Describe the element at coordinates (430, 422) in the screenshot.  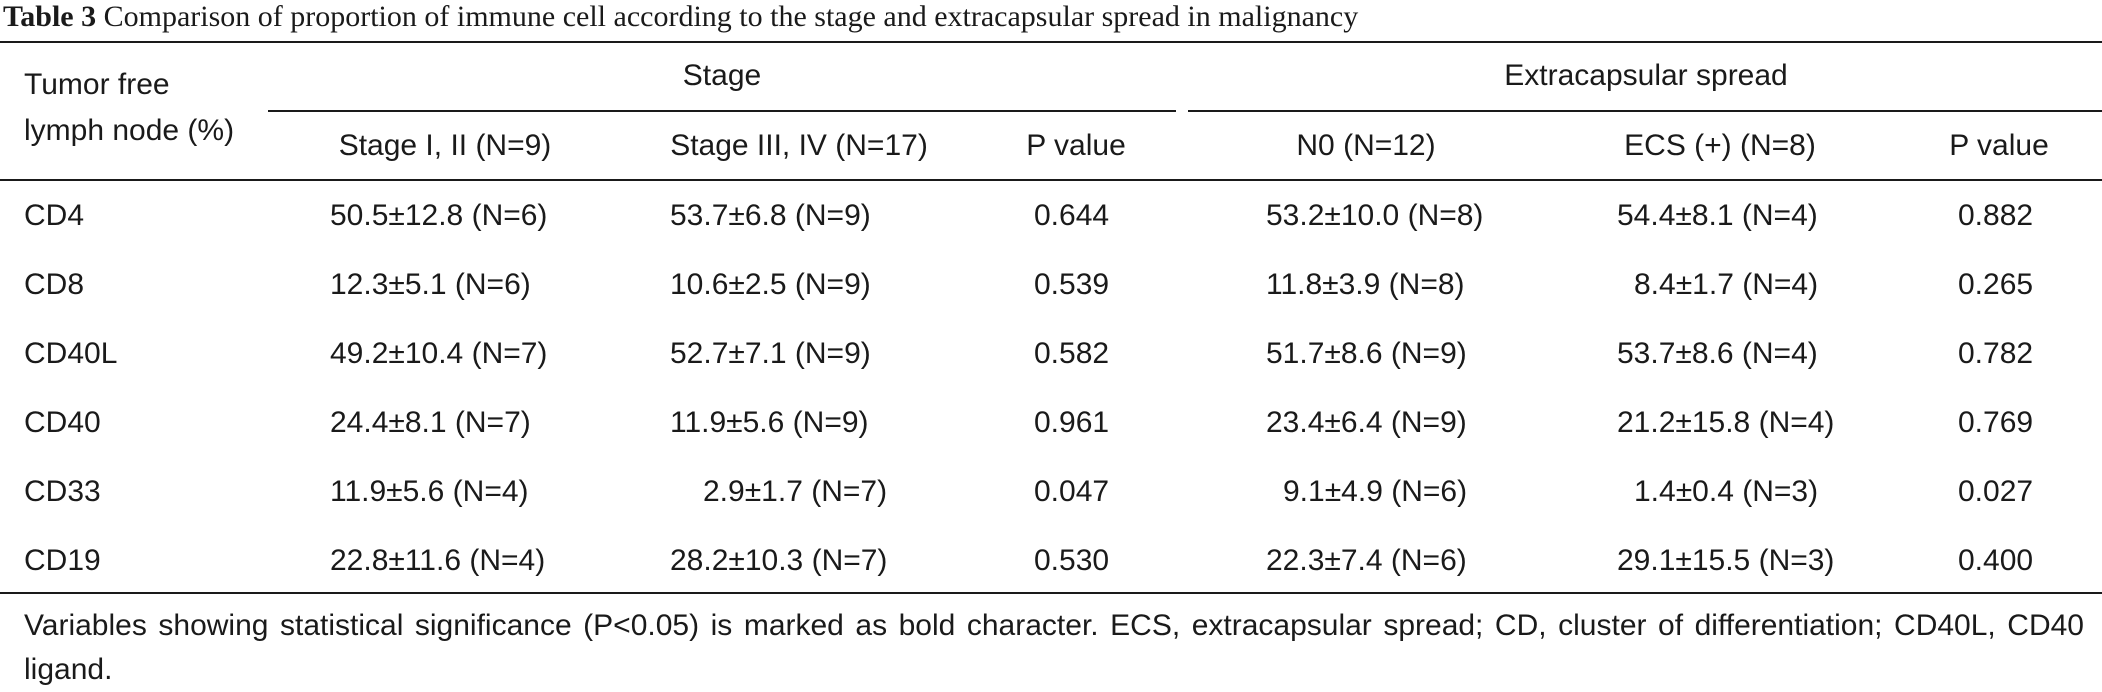
I see `cell-stage-1-2: 24.4±8.1 (N=7)` at that location.